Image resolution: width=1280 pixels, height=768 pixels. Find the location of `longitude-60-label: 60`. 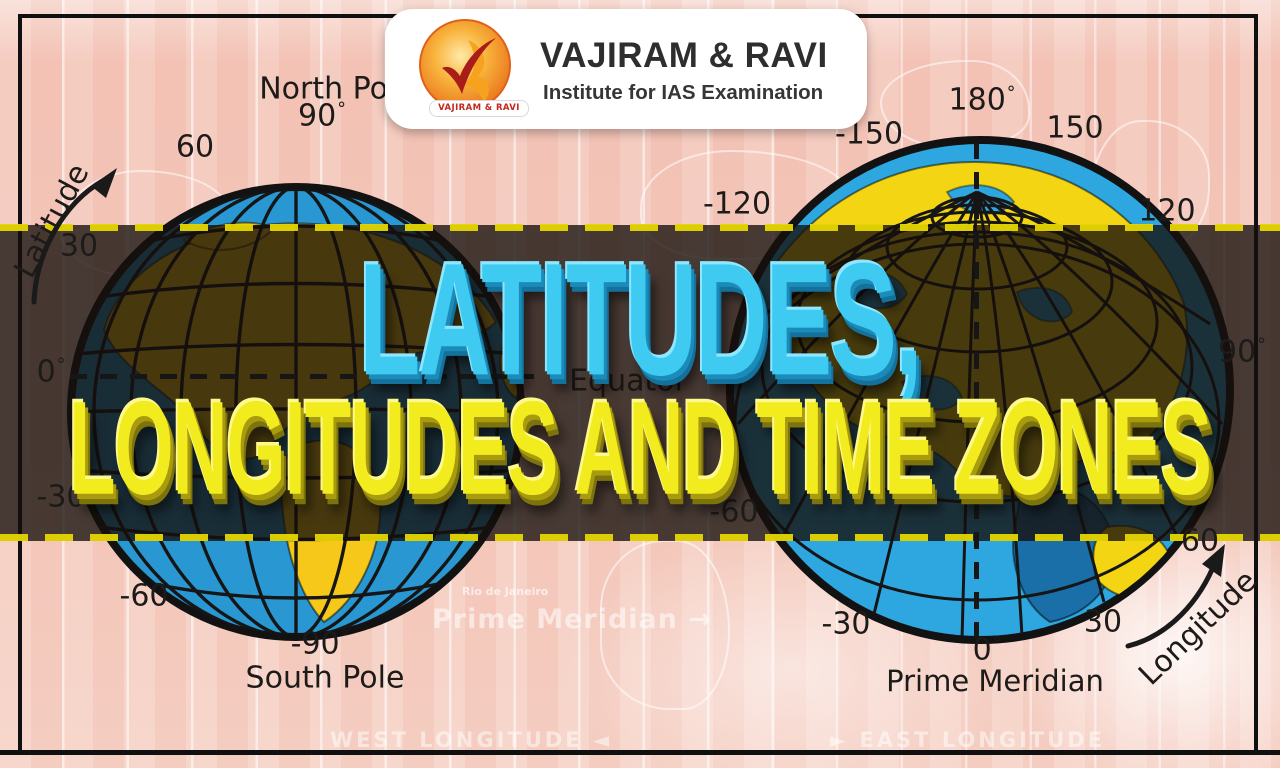

longitude-60-label: 60 is located at coordinates (1200, 541).